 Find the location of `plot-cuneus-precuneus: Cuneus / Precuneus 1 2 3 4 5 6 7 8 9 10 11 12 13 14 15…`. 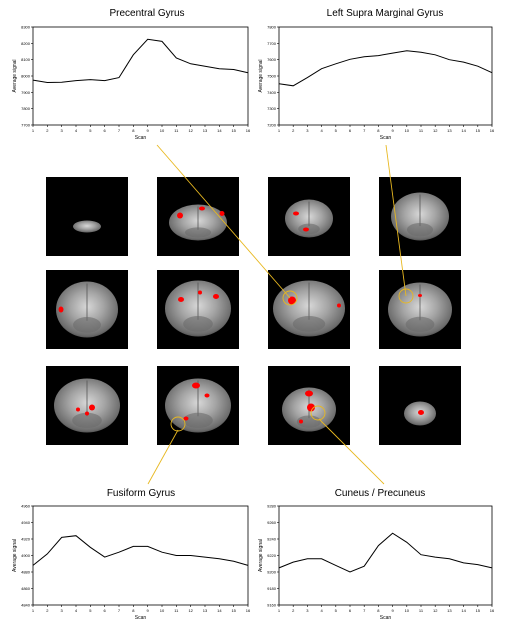

plot-cuneus-precuneus: Cuneus / Precuneus 1 2 3 4 5 6 7 8 9 10 11 12 13 14 15… is located at coordinates (376, 554).